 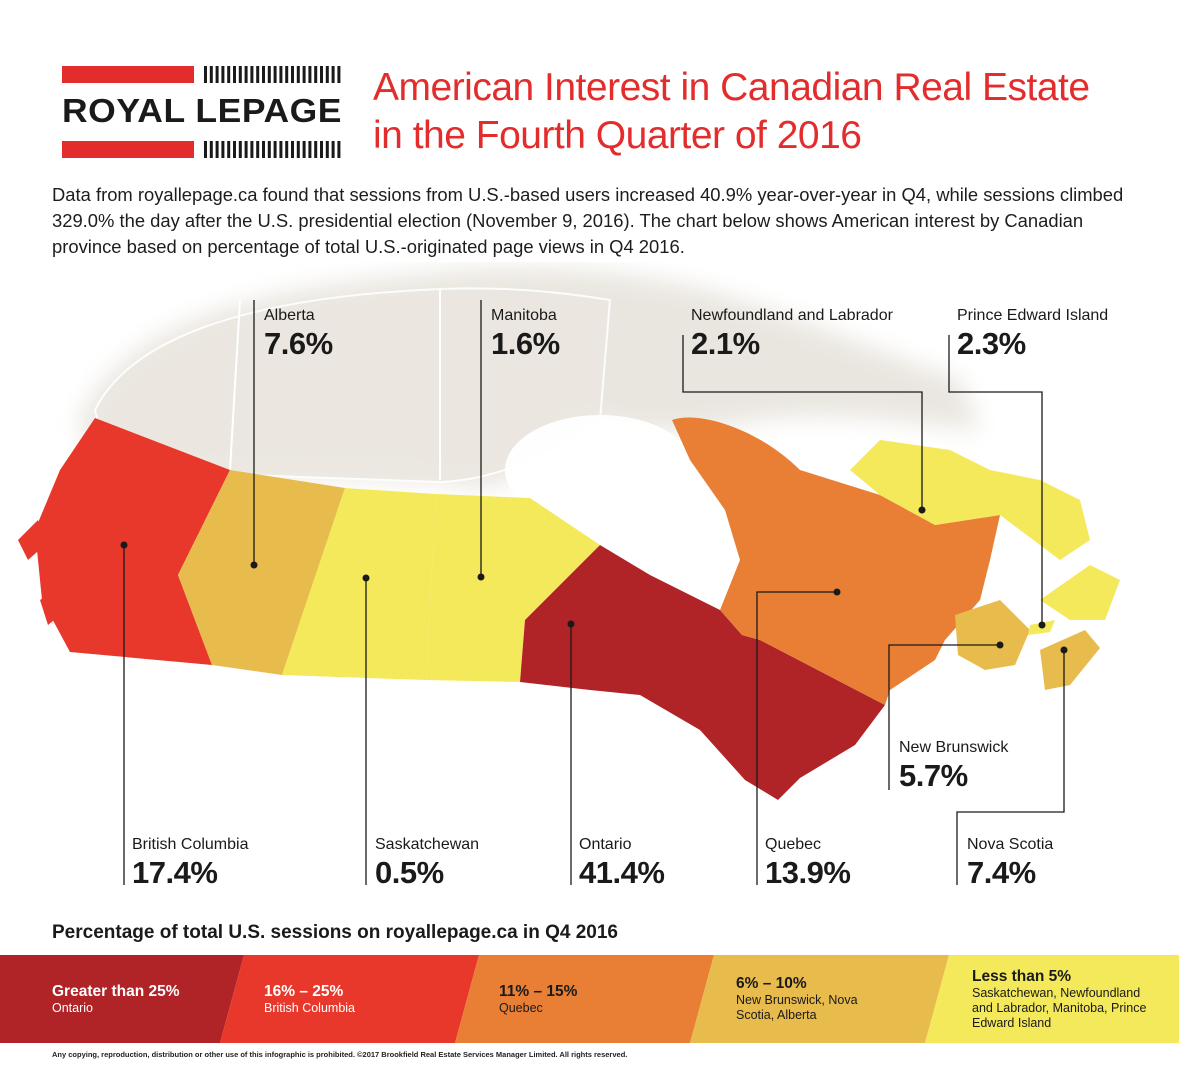 What do you see at coordinates (991, 343) in the screenshot?
I see `province-pct: 2.3%` at bounding box center [991, 343].